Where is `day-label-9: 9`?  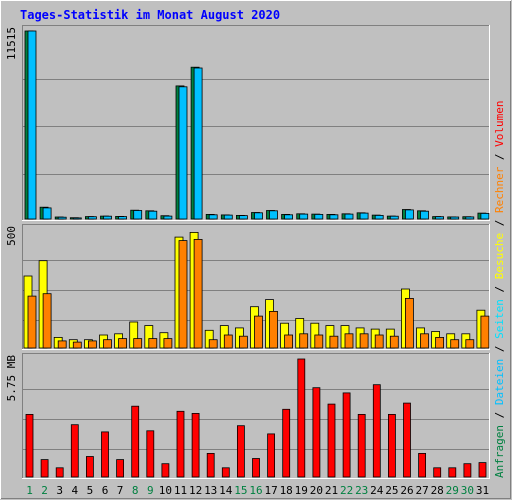 day-label-9: 9 is located at coordinates (150, 490).